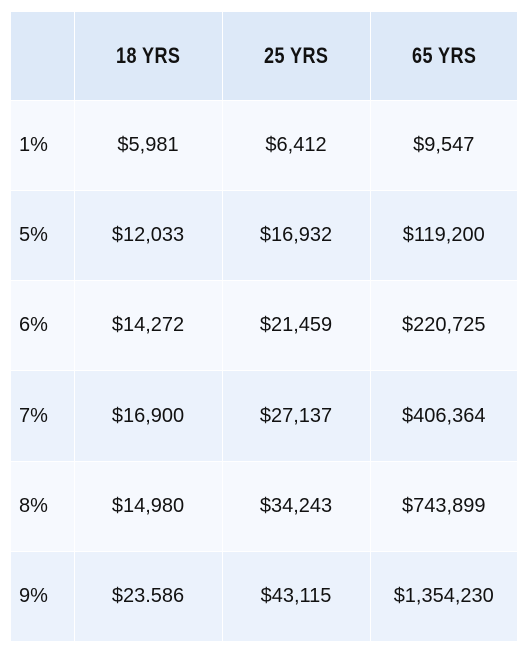  I want to click on value-cell-18-yrs: $12,033, so click(148, 236).